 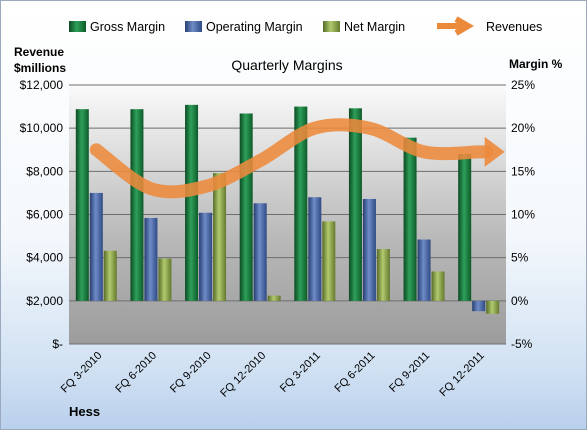 I want to click on y-right-tick-label: 5%, so click(x=520, y=258).